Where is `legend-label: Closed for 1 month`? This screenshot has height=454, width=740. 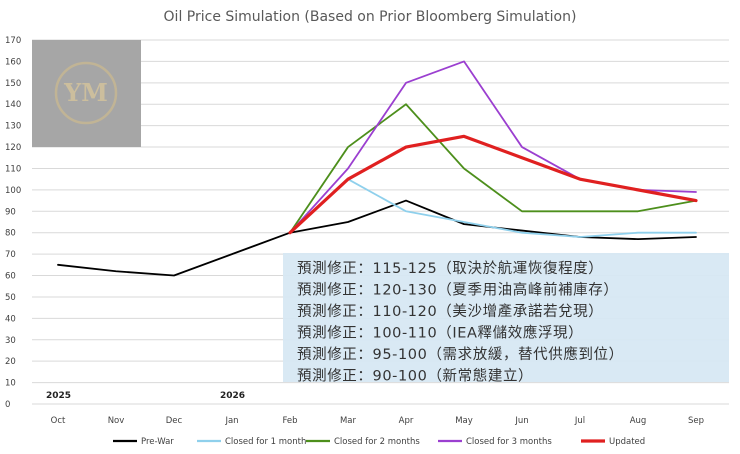 legend-label: Closed for 1 month is located at coordinates (265, 442).